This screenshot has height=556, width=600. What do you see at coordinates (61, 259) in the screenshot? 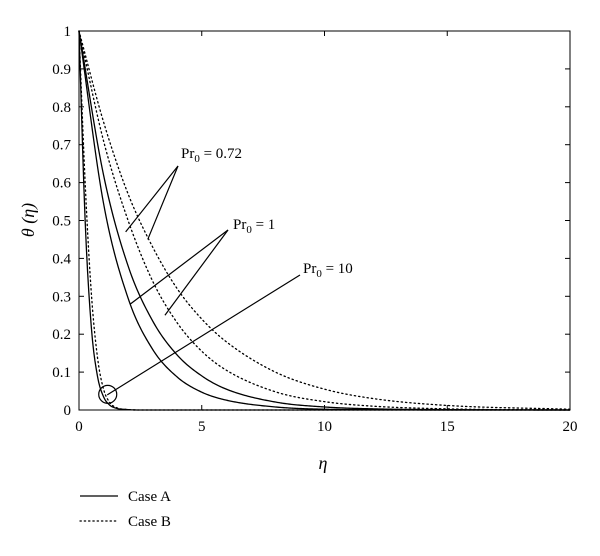
I see `y-tick-label: 0.4` at bounding box center [61, 259].